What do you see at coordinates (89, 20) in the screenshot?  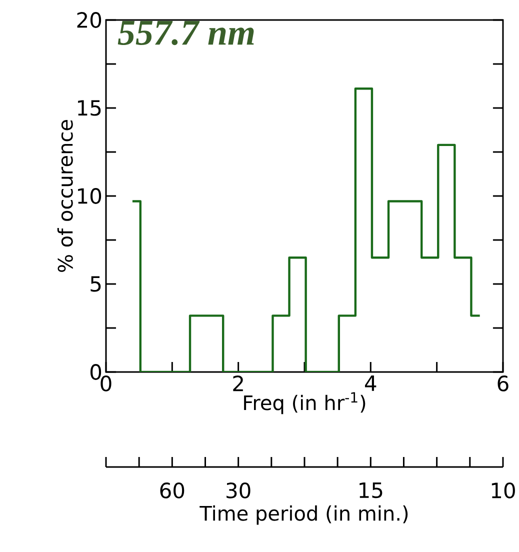 I see `y-tick-label: 20` at bounding box center [89, 20].